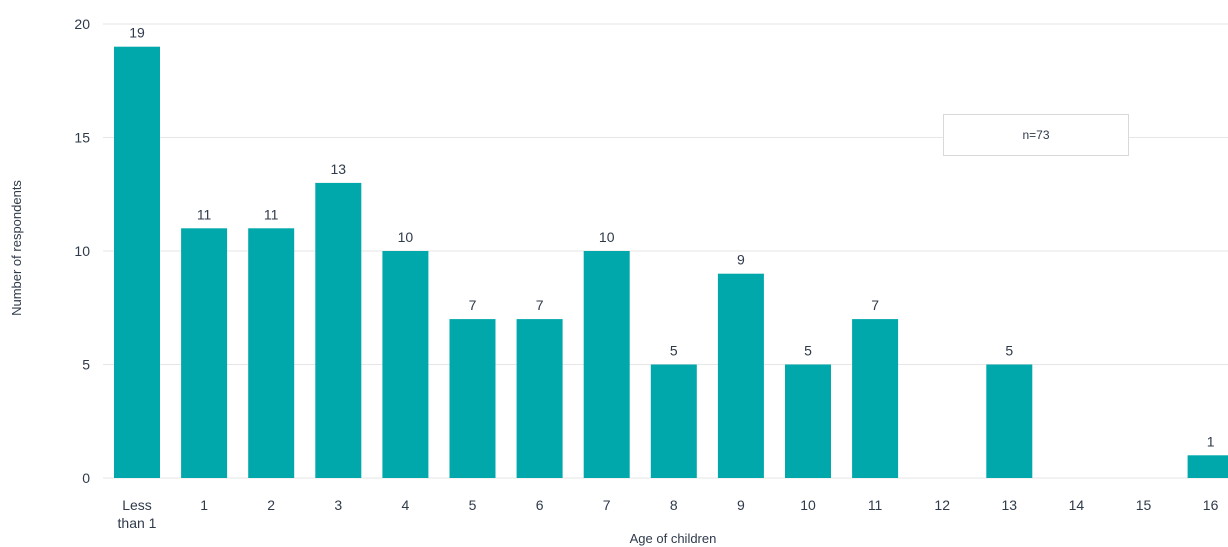 The height and width of the screenshot is (547, 1228). Describe the element at coordinates (473, 505) in the screenshot. I see `x-tick-label: 5` at that location.